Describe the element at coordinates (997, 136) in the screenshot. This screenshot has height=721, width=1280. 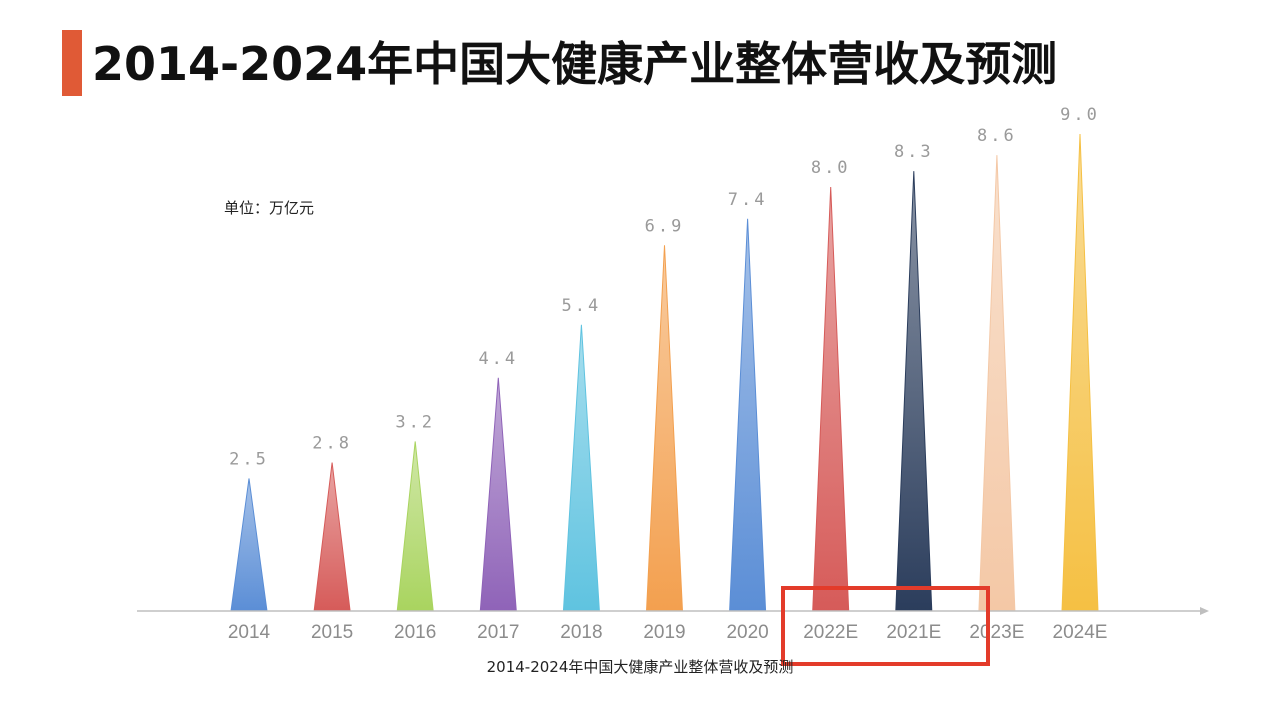
I see `value-label-2023E: 8.6` at that location.